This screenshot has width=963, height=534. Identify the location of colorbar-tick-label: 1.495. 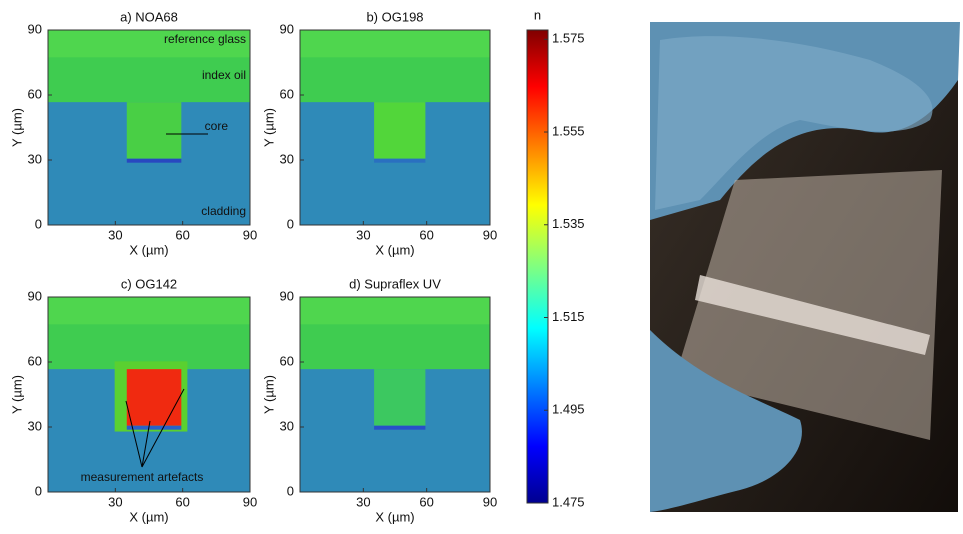
(568, 409).